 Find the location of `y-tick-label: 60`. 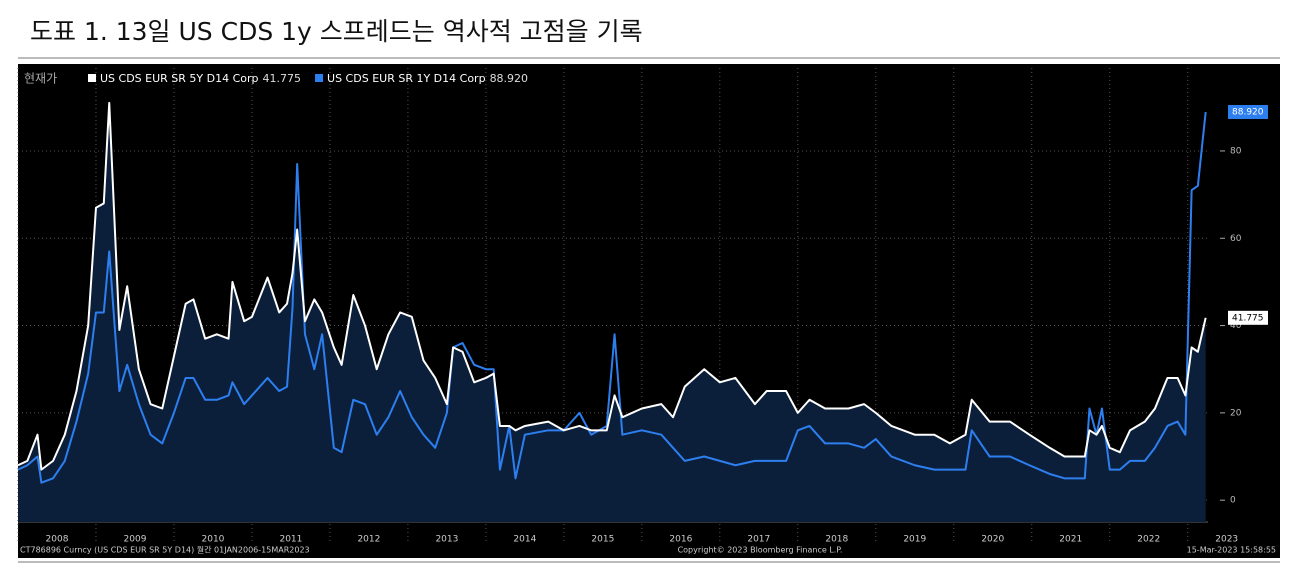

y-tick-label: 60 is located at coordinates (1236, 239).